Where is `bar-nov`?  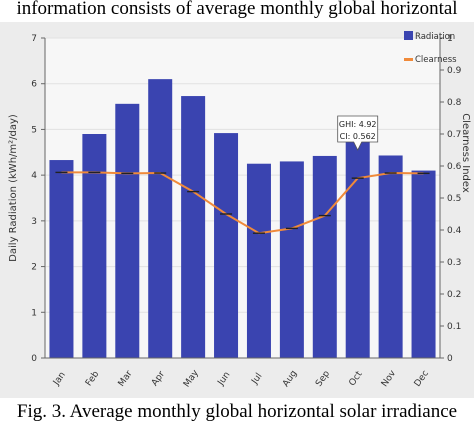
bar-nov is located at coordinates (390, 256).